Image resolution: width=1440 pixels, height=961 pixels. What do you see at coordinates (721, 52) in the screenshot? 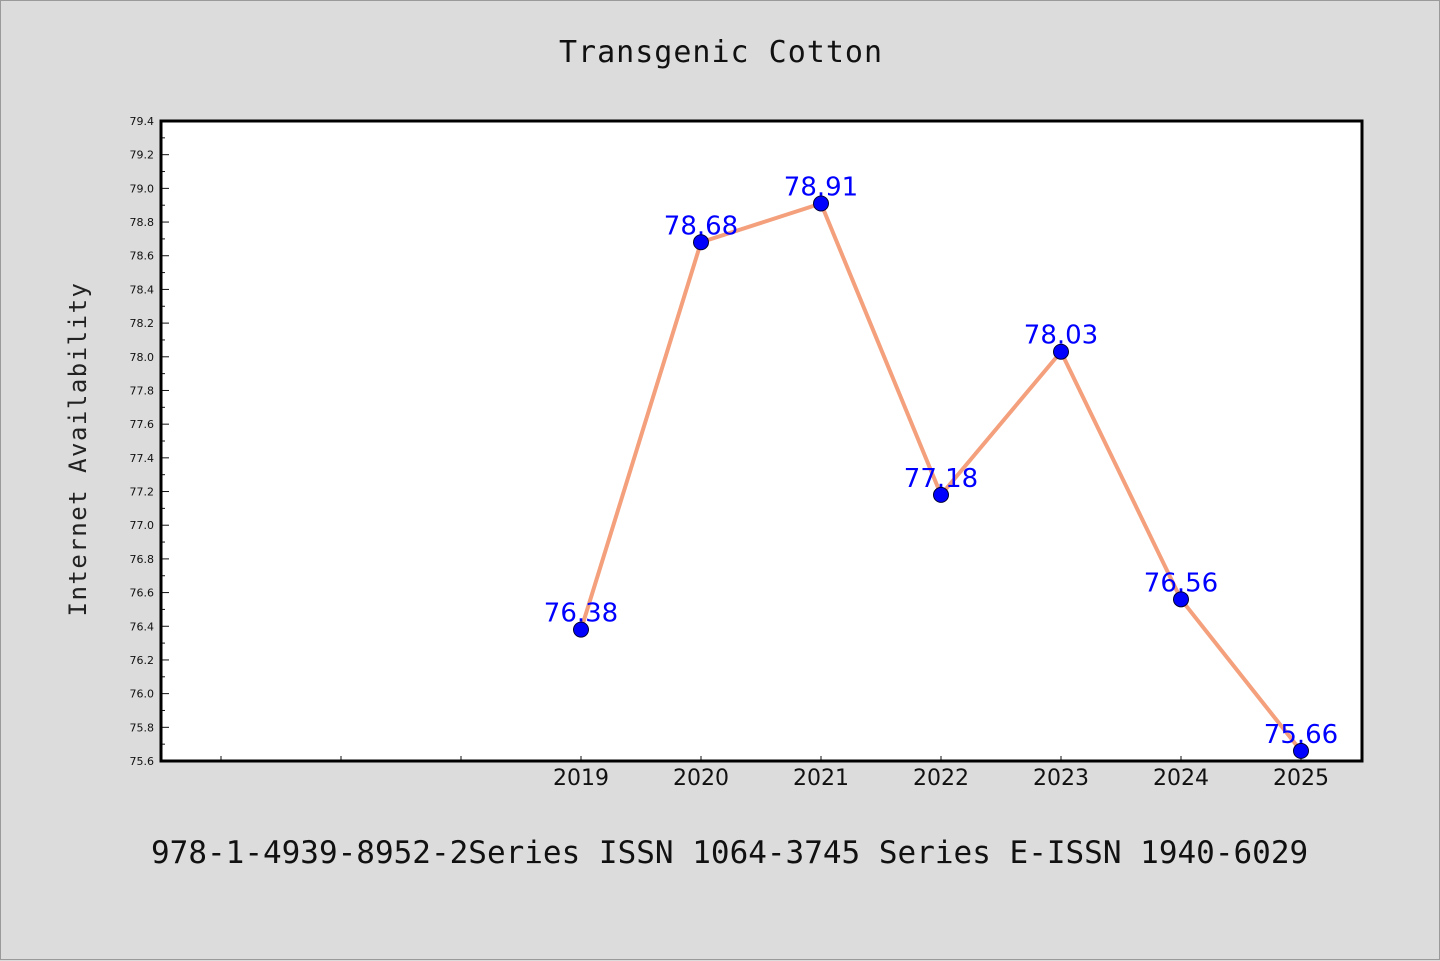
I see `chart-title: Transgenic Cotton` at bounding box center [721, 52].